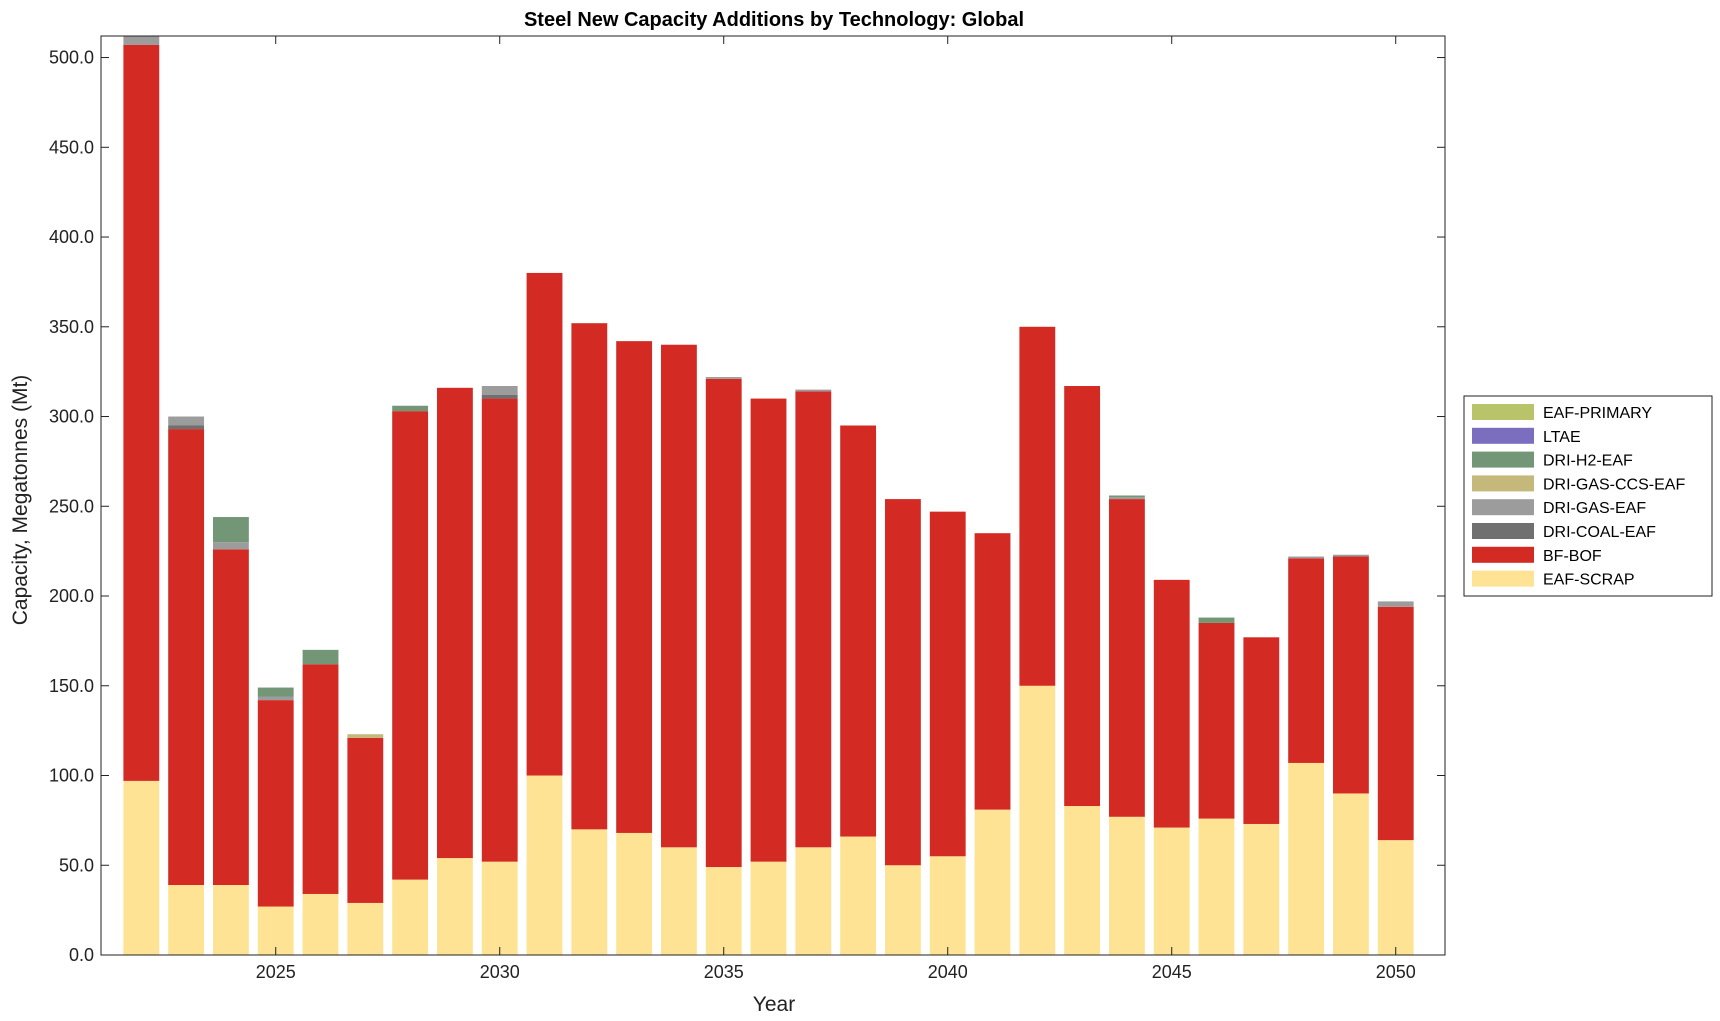 Image resolution: width=1720 pixels, height=1021 pixels. I want to click on bar-eaf-scrap-2038, so click(858, 895).